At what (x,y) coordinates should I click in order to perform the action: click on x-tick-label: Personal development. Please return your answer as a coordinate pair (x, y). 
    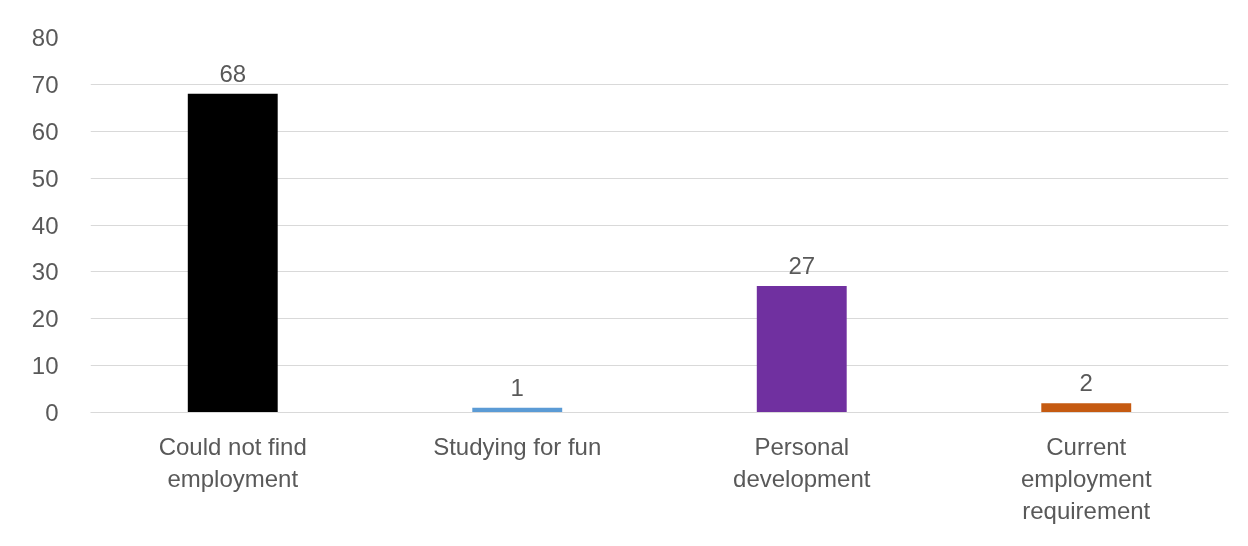
    Looking at the image, I should click on (802, 462).